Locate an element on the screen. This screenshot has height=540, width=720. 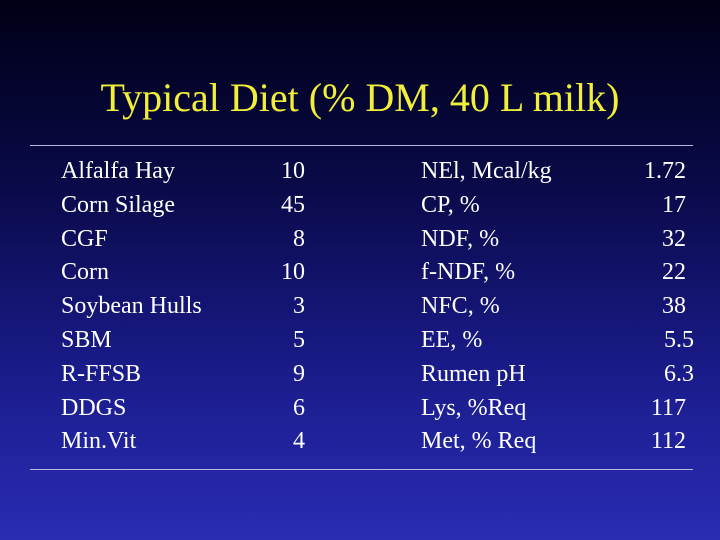
nutrient-value: 117 is located at coordinates (668, 407).